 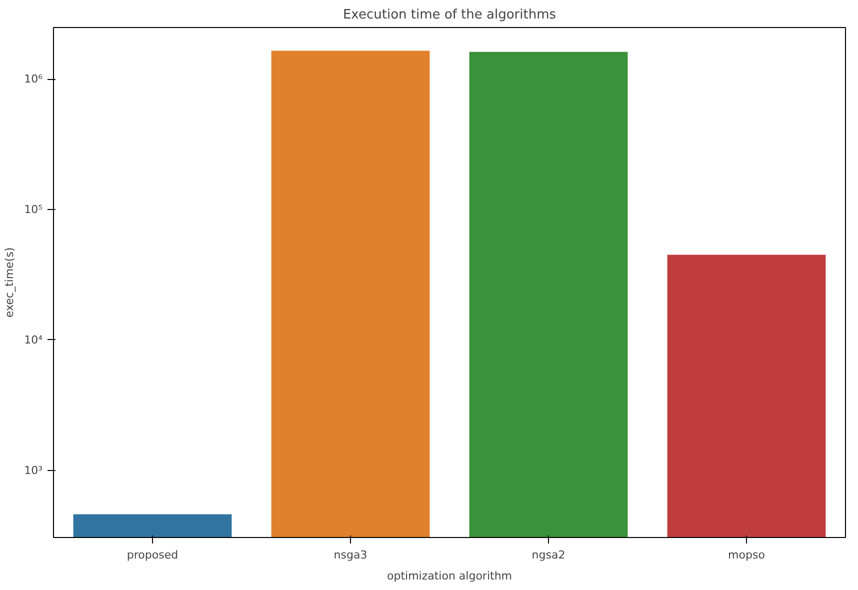 What do you see at coordinates (33, 470) in the screenshot?
I see `y-tick-label: 10³` at bounding box center [33, 470].